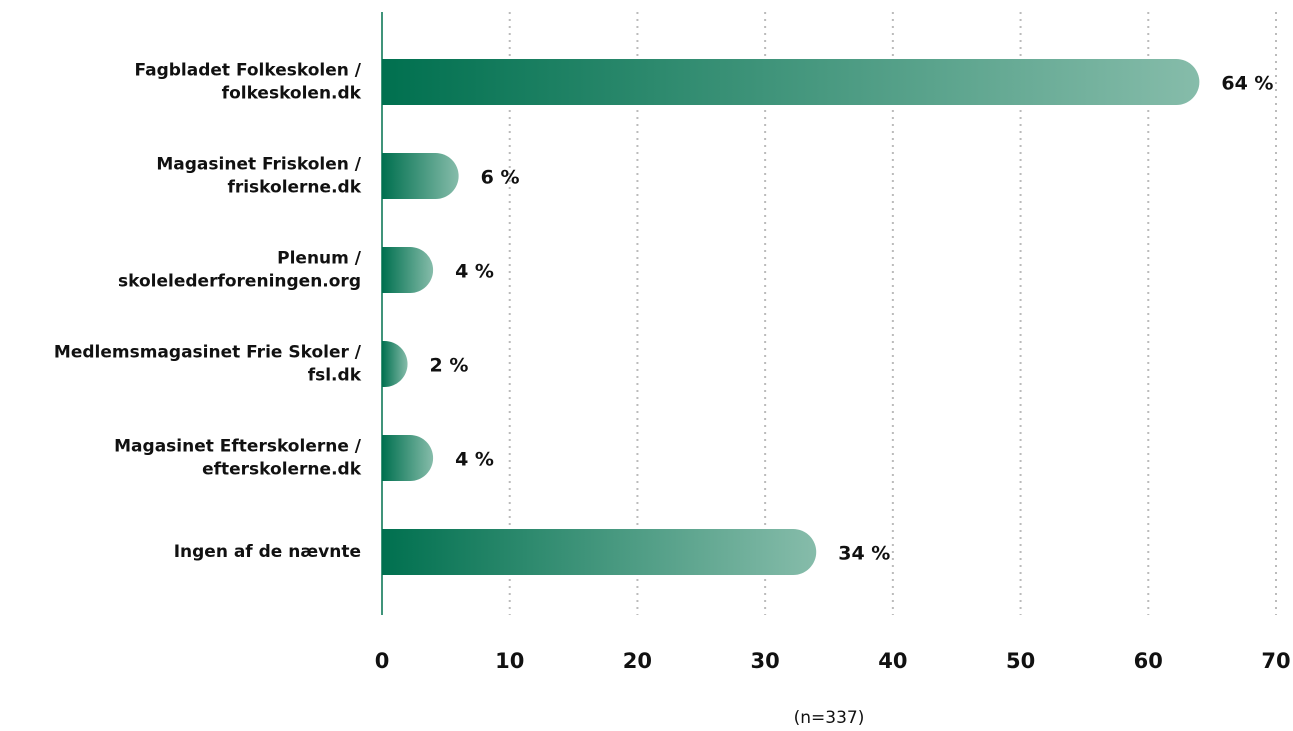  Describe the element at coordinates (829, 718) in the screenshot. I see `sample-note: (n=337)` at that location.